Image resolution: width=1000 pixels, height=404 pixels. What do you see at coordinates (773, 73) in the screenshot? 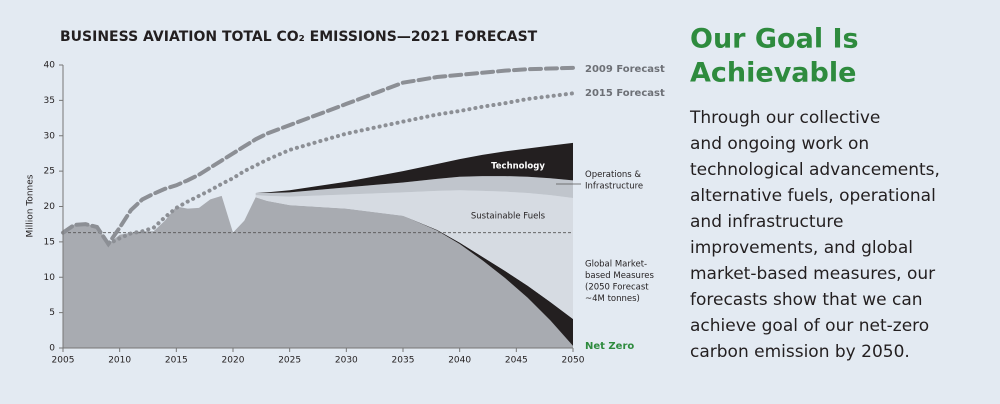
I see `panel-heading: Achievable` at bounding box center [773, 73].